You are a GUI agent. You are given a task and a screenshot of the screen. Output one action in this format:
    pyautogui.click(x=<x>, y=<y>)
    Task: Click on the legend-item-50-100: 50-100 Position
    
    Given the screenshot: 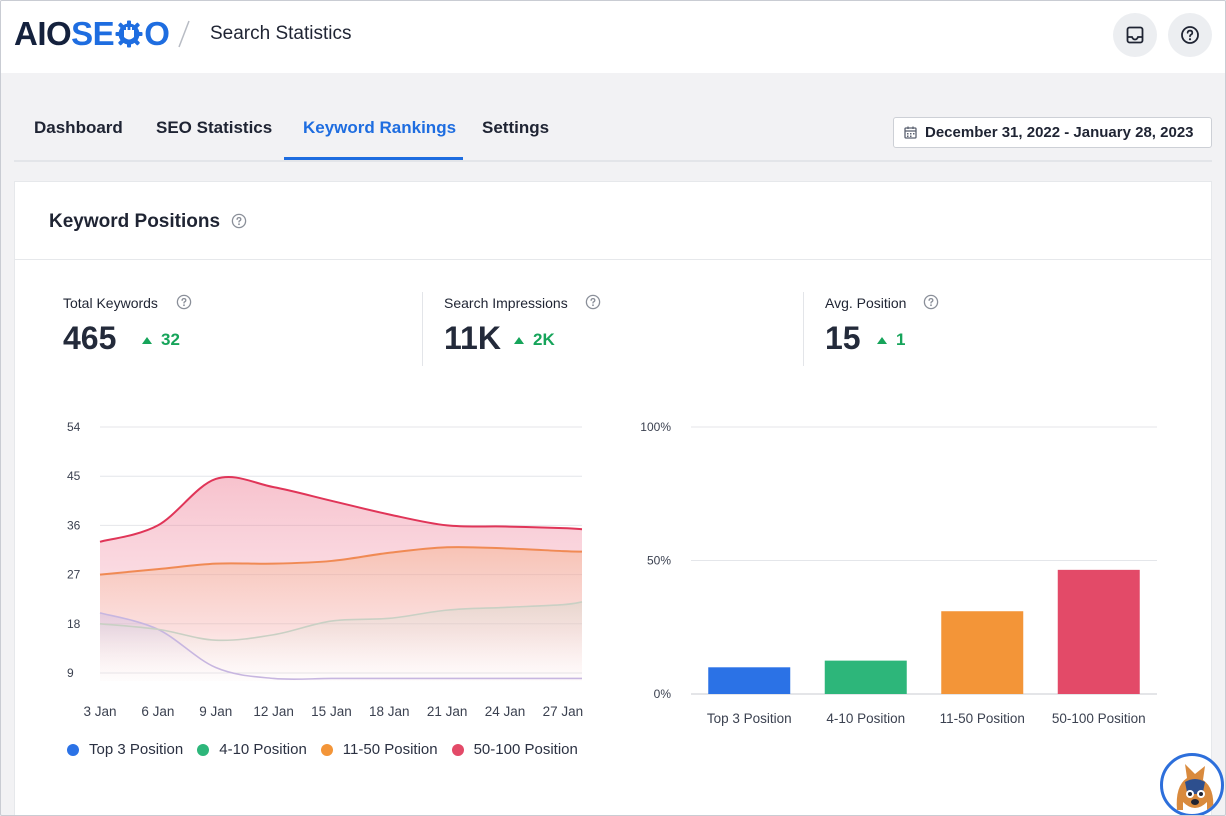 What is the action you would take?
    pyautogui.click(x=514, y=749)
    